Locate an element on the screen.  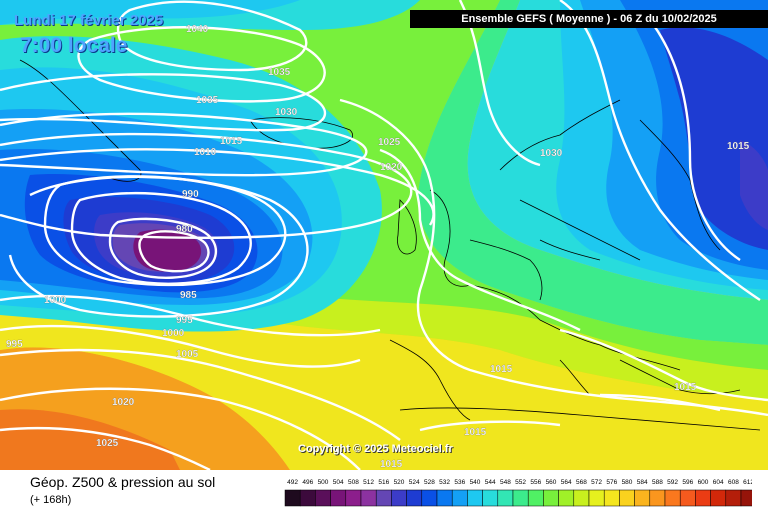
forecast-date: Lundi 17 février 2025 is located at coordinates (89, 20).